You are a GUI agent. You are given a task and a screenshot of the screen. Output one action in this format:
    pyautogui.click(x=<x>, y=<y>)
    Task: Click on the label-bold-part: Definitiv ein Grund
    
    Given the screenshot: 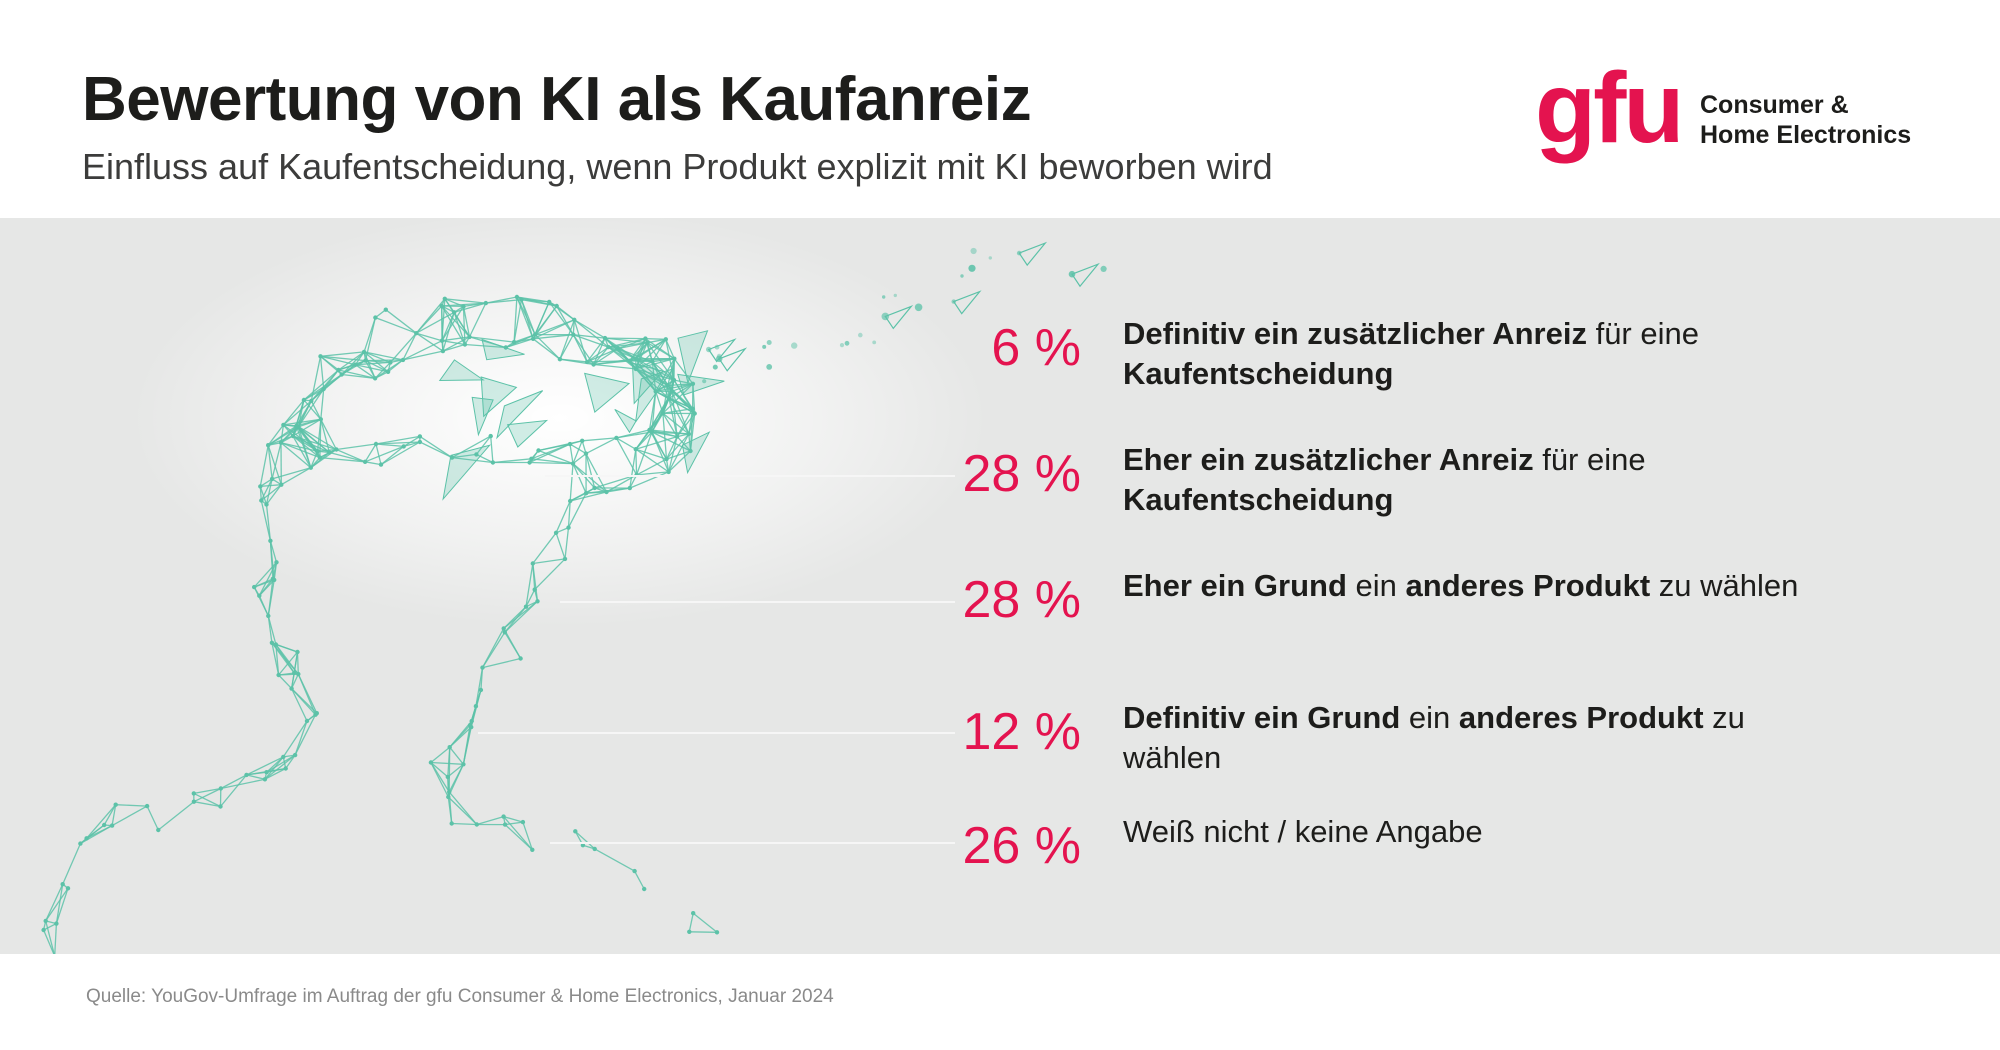 What is the action you would take?
    pyautogui.click(x=1262, y=717)
    